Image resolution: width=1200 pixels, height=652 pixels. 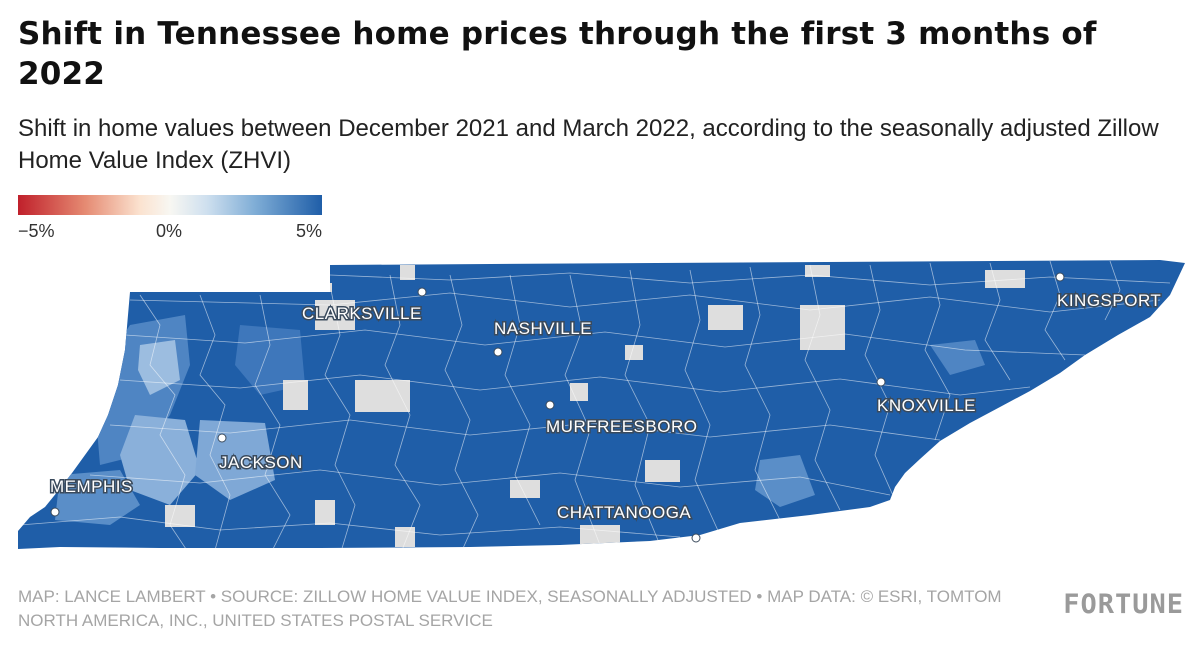 I want to click on jackson-dot, so click(x=222, y=438).